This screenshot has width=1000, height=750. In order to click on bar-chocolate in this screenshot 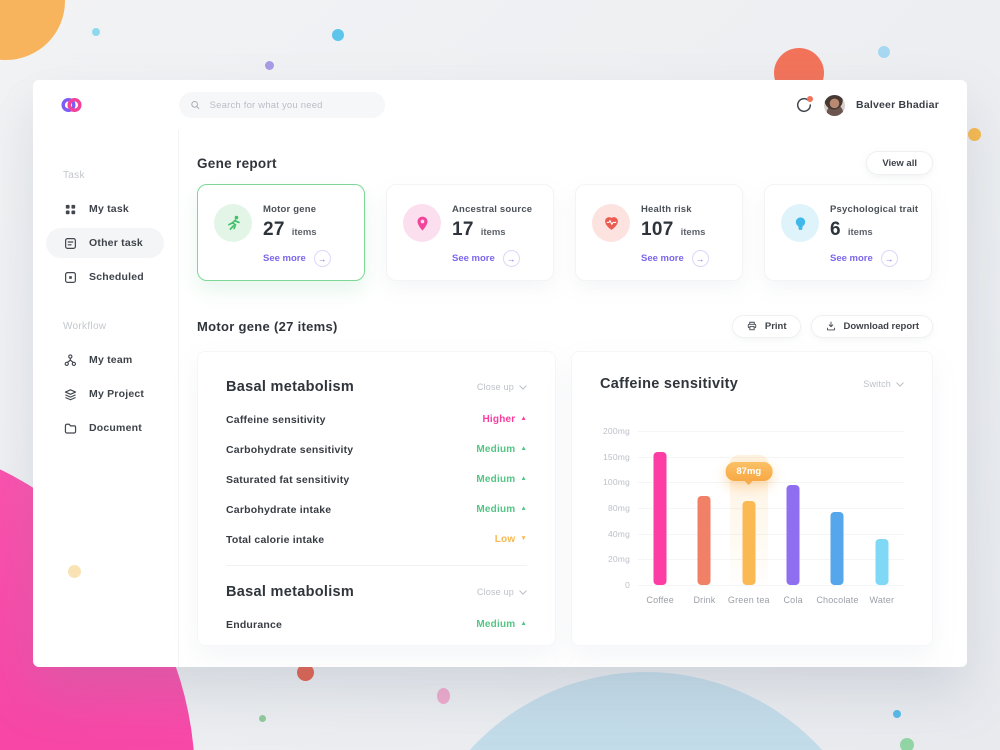, I will do `click(837, 548)`.